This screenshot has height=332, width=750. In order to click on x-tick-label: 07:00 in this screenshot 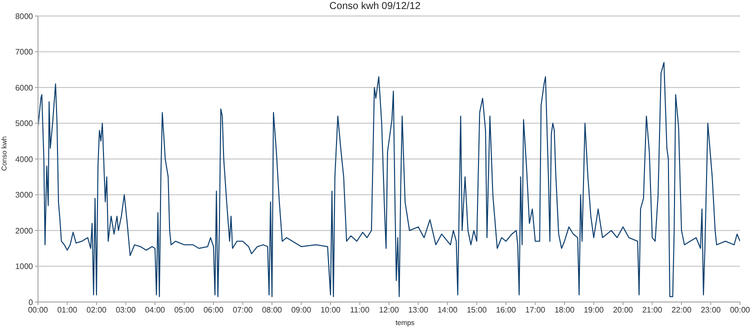, I will do `click(243, 310)`.